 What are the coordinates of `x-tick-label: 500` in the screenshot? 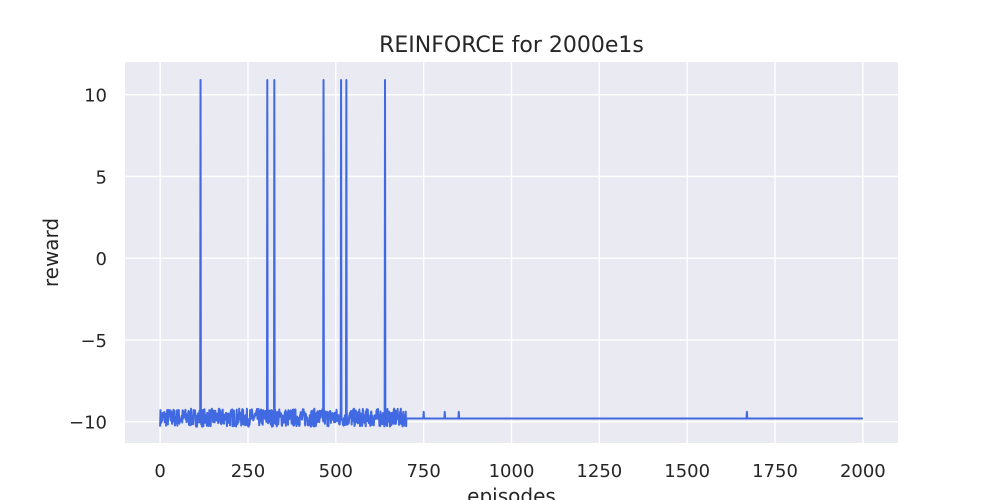 It's located at (336, 471).